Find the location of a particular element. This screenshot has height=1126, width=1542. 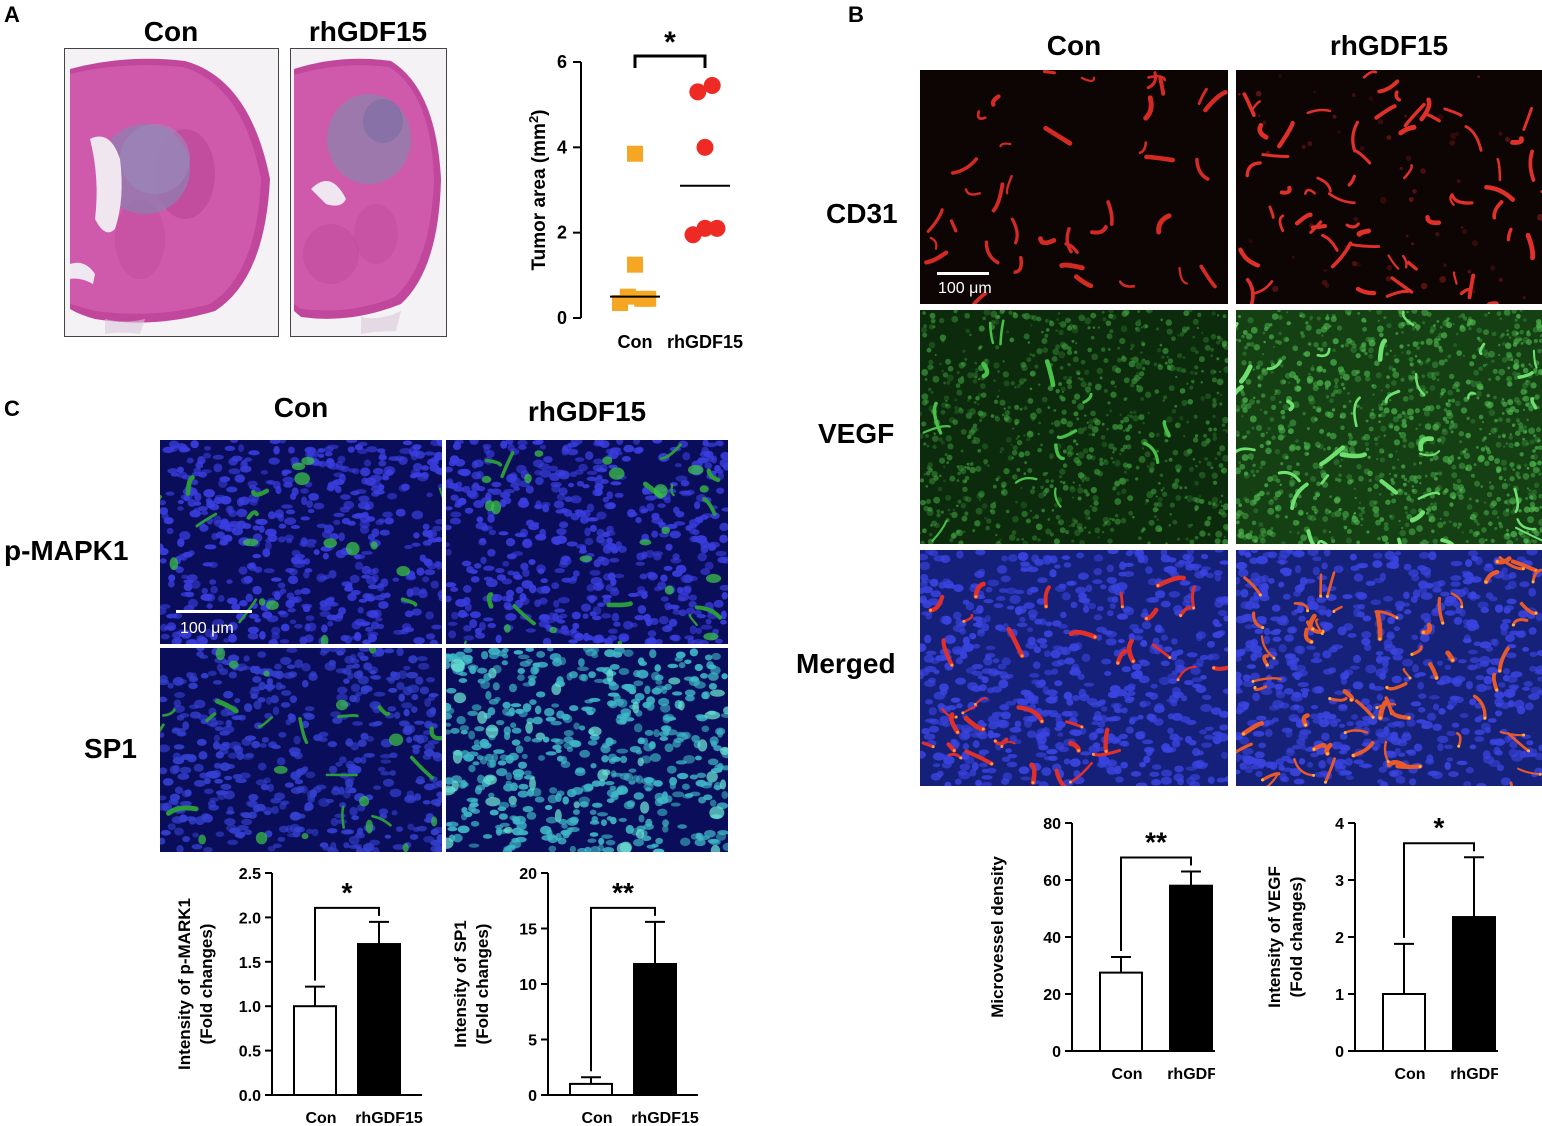

panel-b-rh-title: rhGDF15 is located at coordinates (1389, 45).